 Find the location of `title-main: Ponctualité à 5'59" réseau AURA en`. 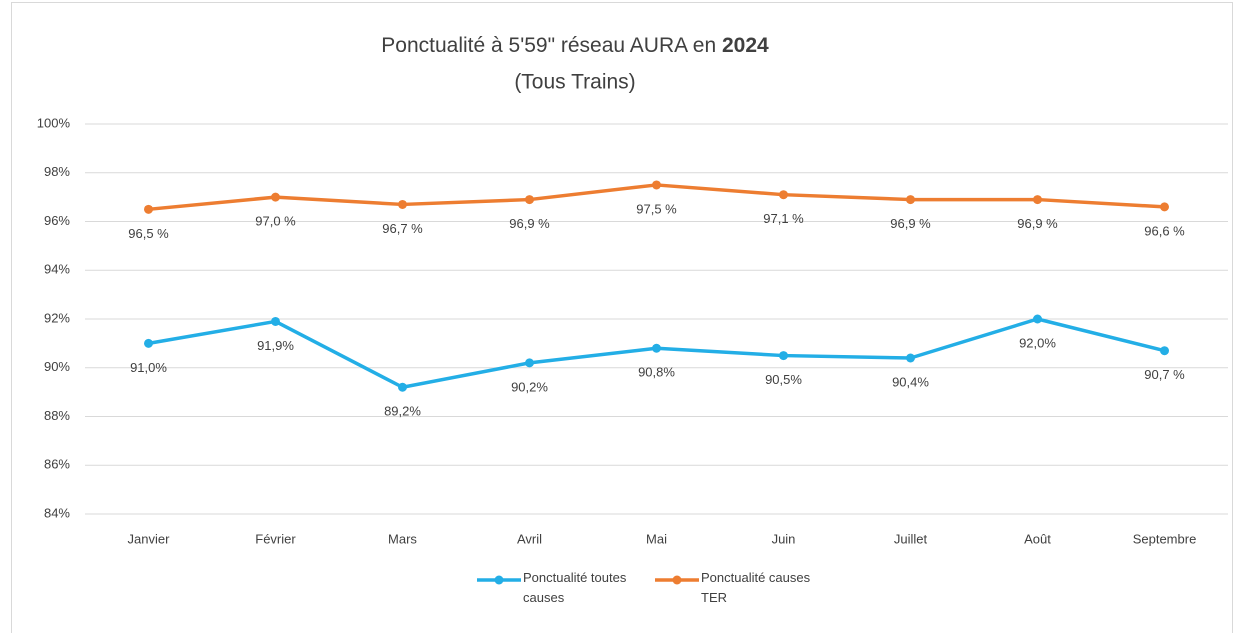

title-main: Ponctualité à 5'59" réseau AURA en is located at coordinates (551, 45).